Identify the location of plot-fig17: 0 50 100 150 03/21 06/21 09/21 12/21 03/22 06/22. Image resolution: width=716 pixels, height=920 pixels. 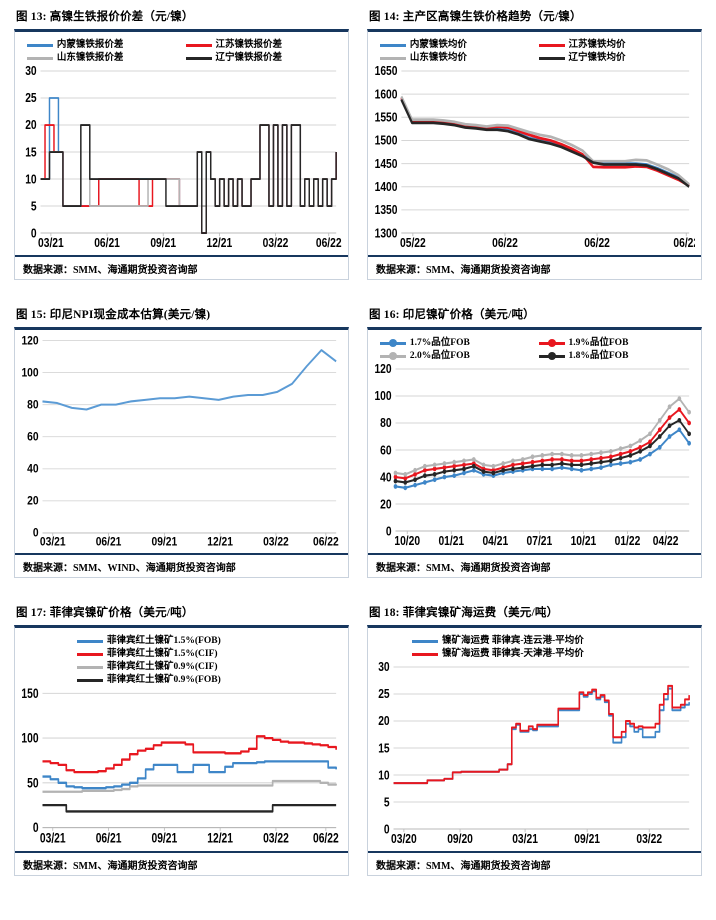
(180, 768).